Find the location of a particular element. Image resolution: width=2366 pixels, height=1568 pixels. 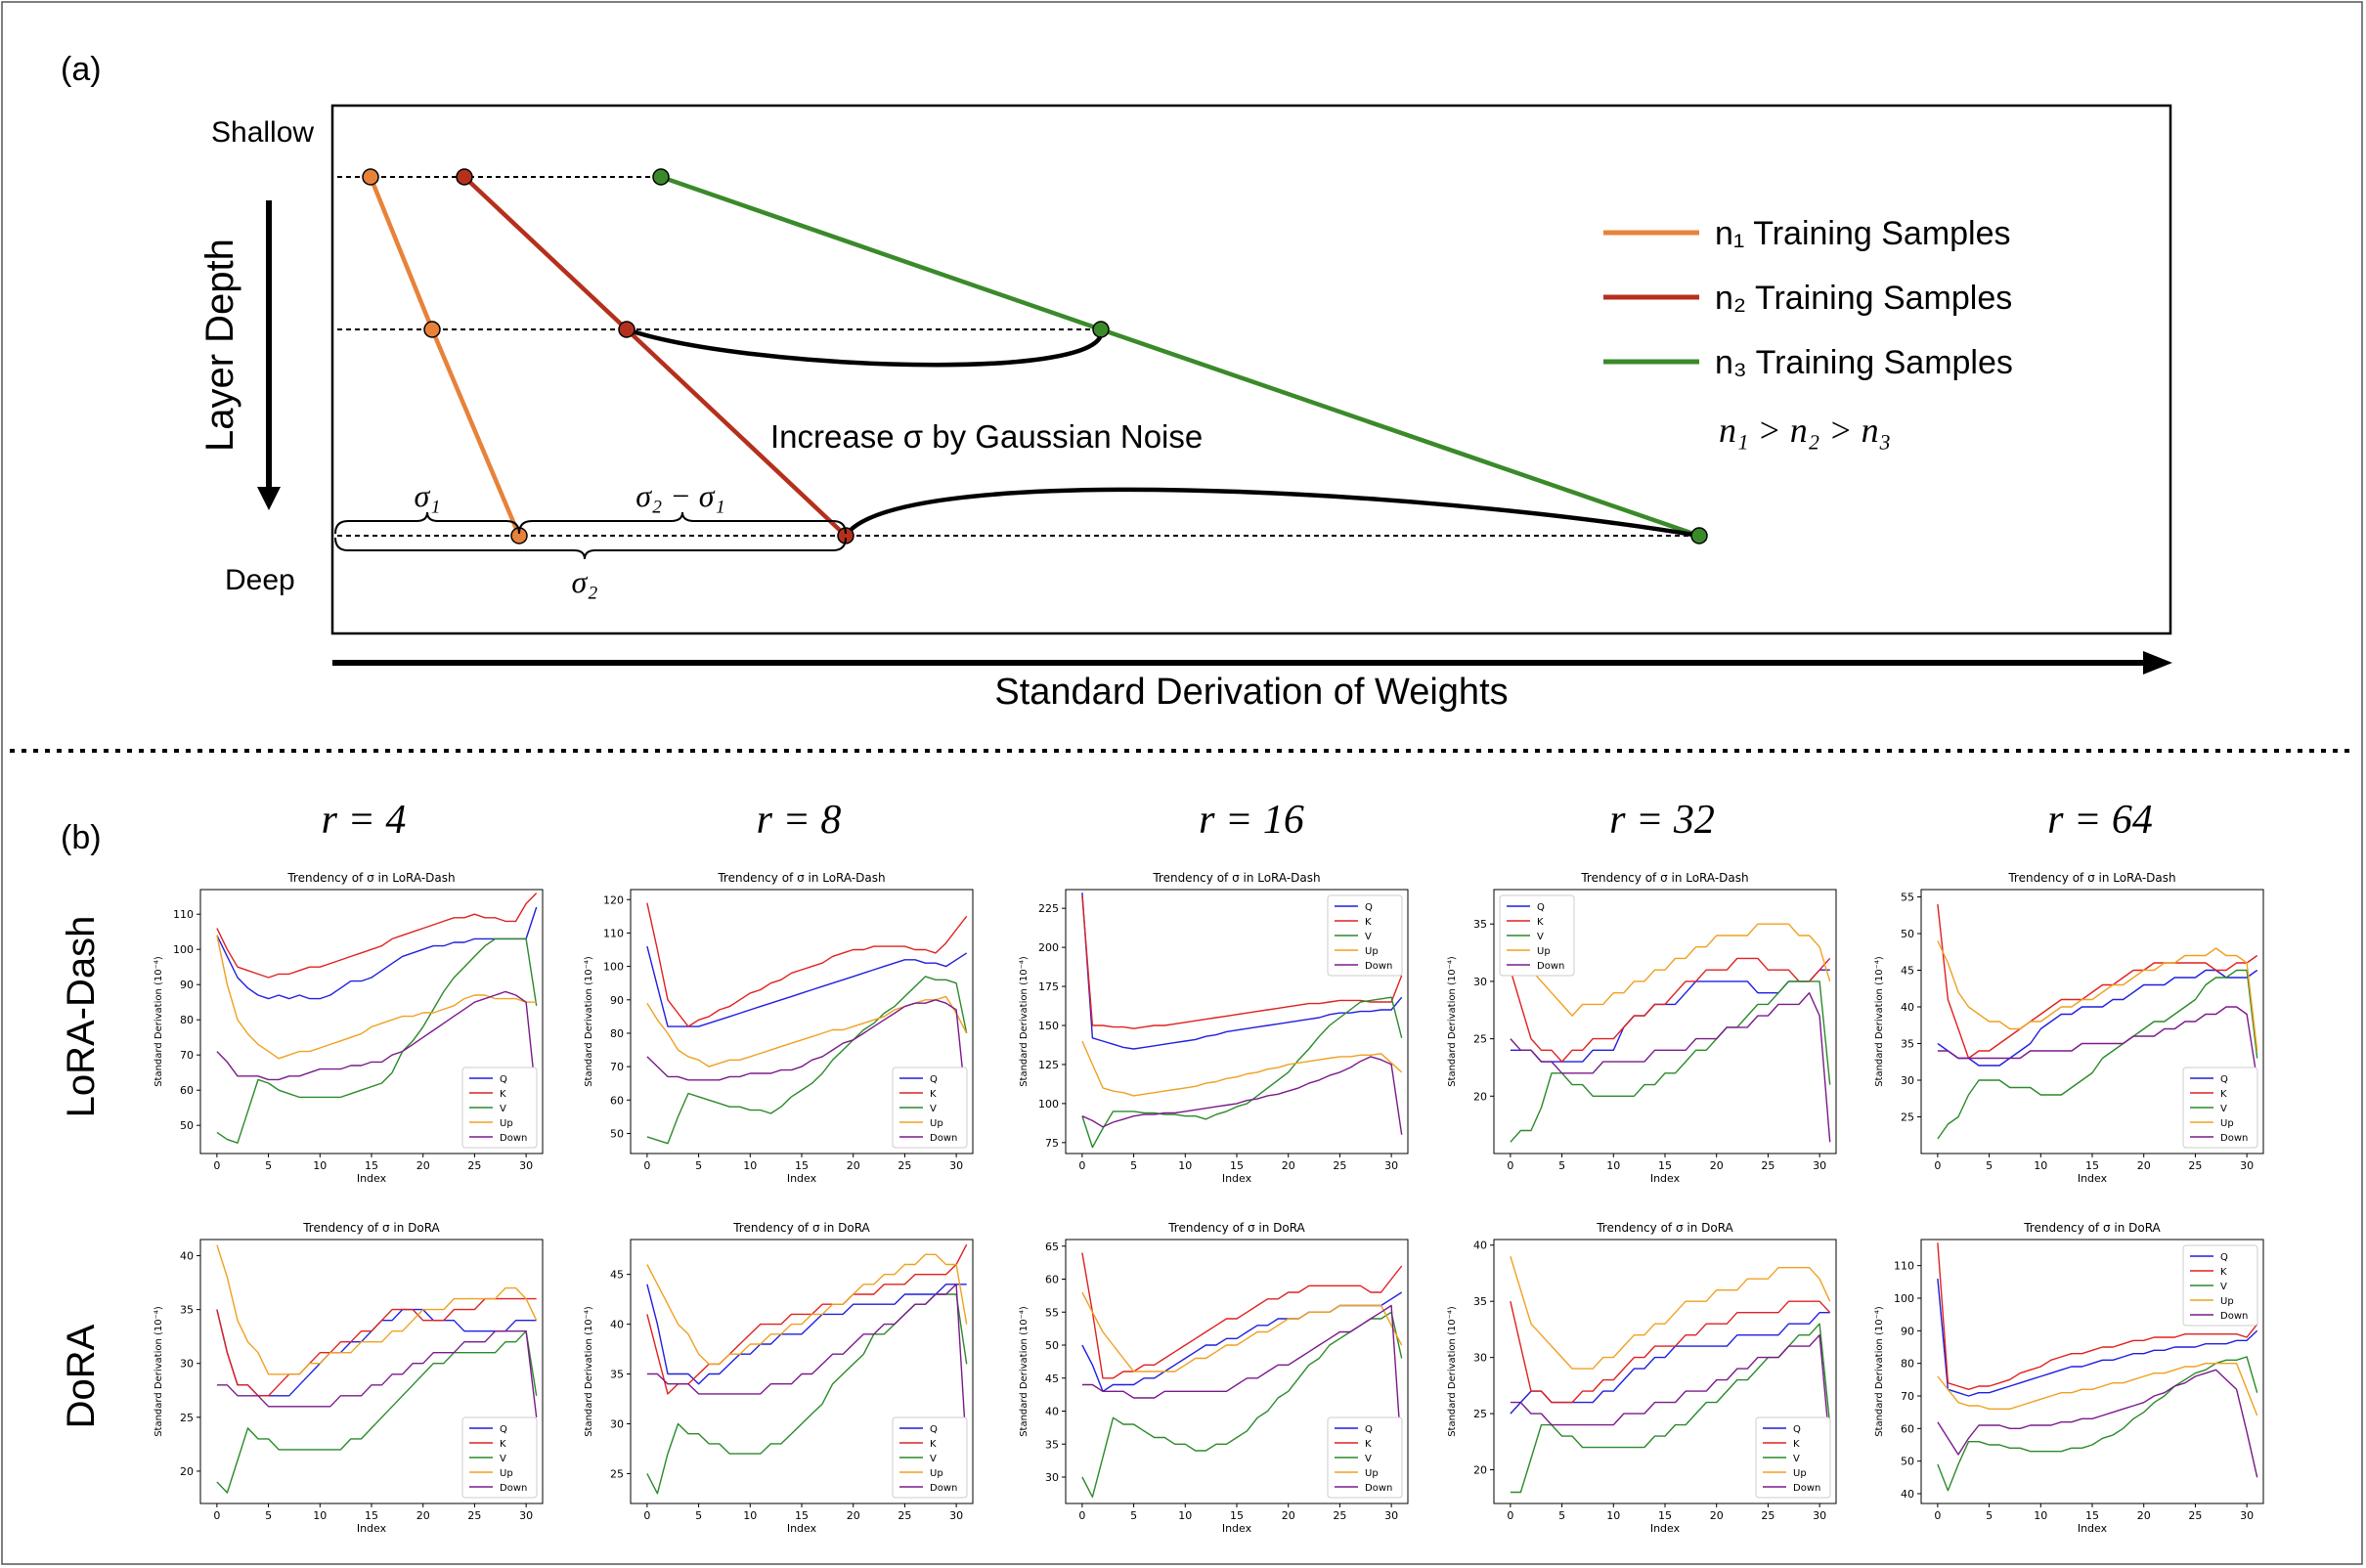

y-tick-label: 100 is located at coordinates (613, 967).